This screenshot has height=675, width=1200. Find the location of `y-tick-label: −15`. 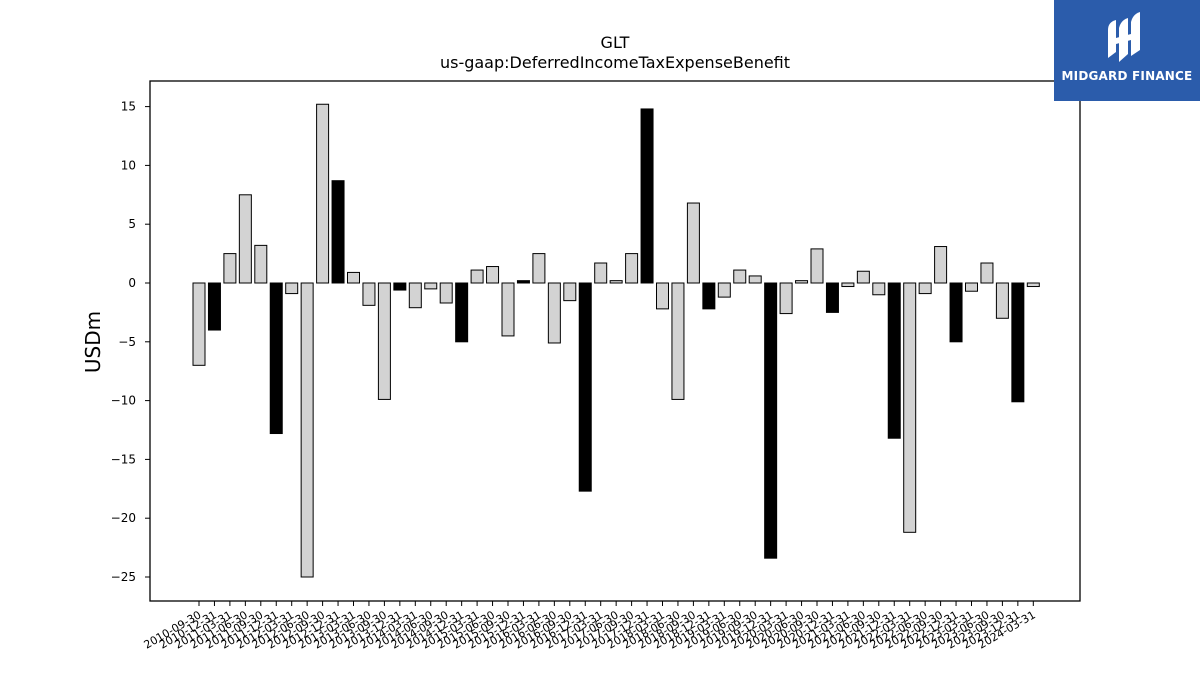

y-tick-label: −15 is located at coordinates (123, 459).